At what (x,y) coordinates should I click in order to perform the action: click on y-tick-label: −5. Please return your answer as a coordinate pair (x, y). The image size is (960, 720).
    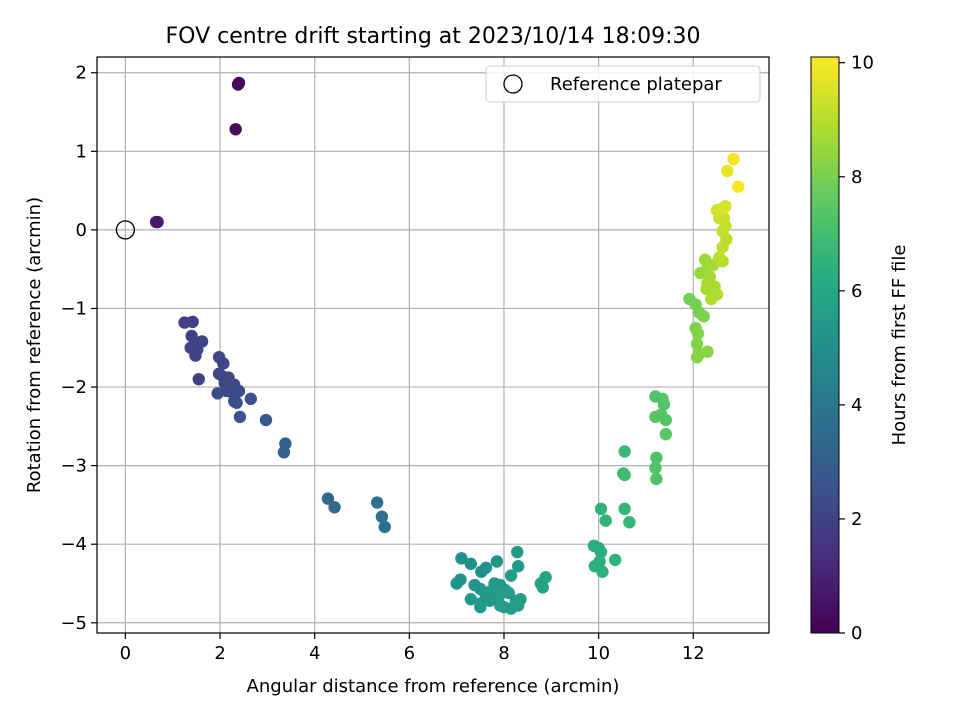
    Looking at the image, I should click on (73, 623).